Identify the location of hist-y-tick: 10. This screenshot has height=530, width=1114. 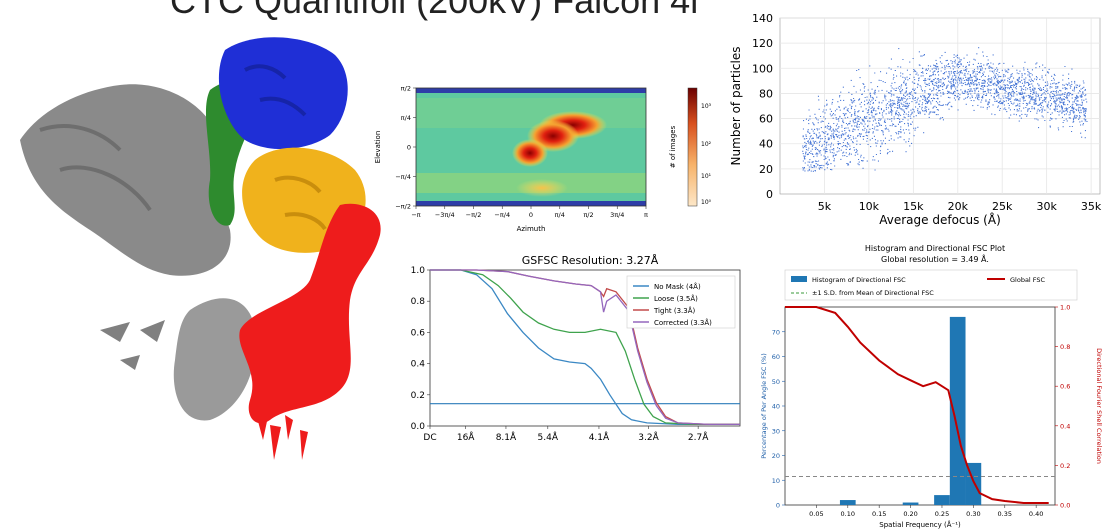
(776, 481).